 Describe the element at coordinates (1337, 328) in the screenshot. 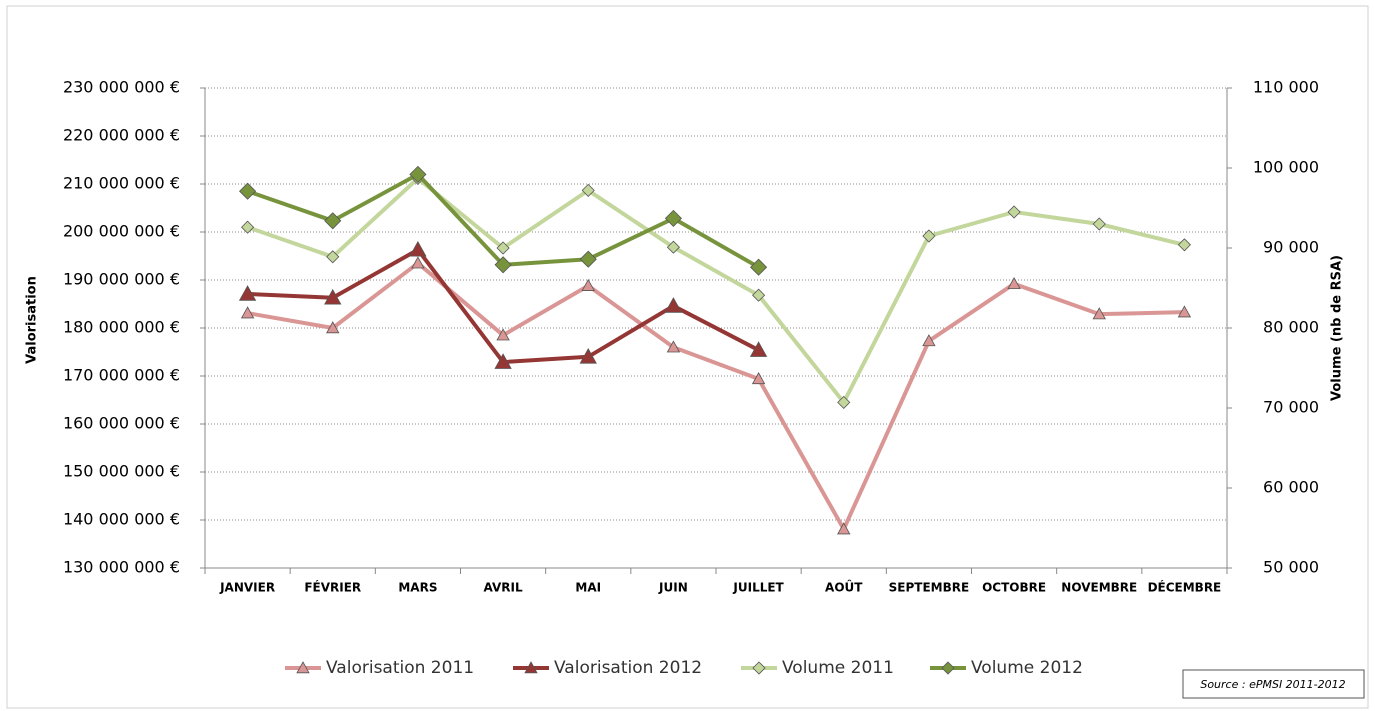

I see `y2-axis-title: Volume (nb de RSA)` at that location.